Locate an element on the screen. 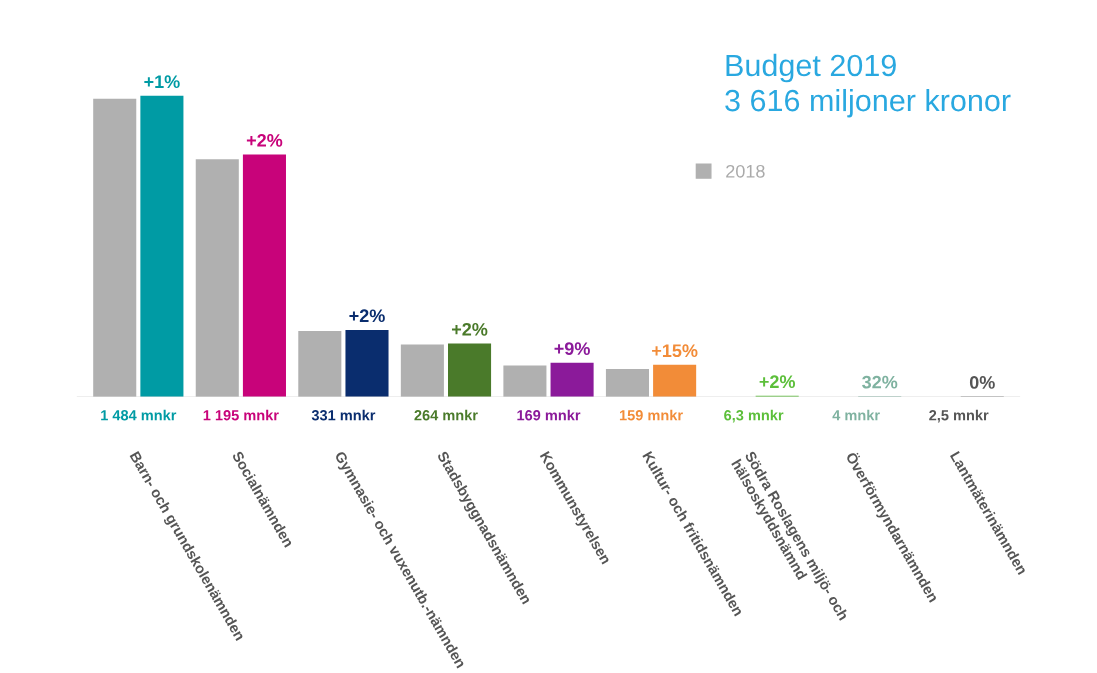 This screenshot has height=673, width=1097. data-label: 159 mnkr is located at coordinates (651, 415).